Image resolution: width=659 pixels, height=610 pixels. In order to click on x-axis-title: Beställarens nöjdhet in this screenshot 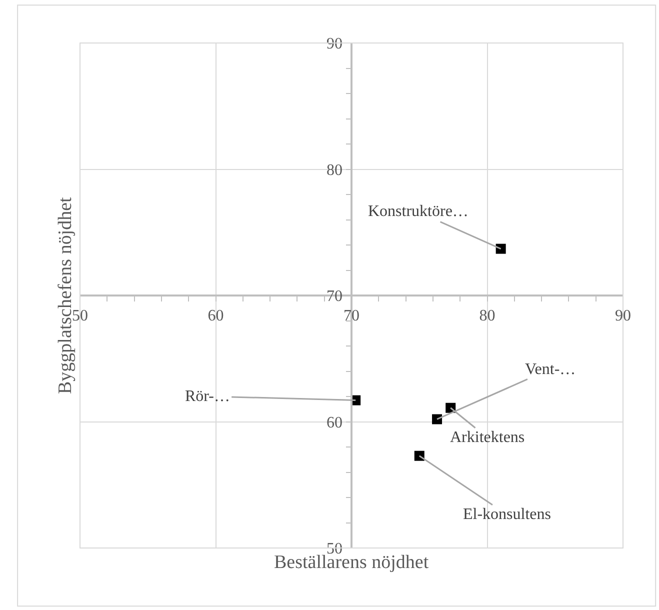, I will do `click(352, 562)`.